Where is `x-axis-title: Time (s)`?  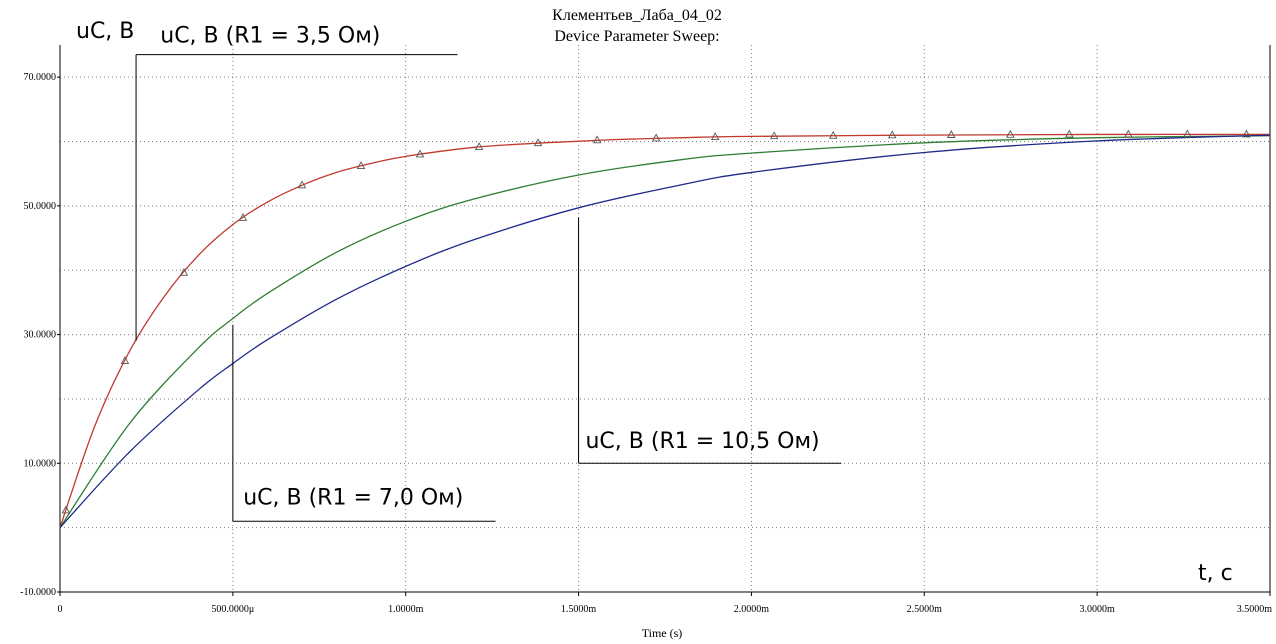
x-axis-title: Time (s) is located at coordinates (662, 633).